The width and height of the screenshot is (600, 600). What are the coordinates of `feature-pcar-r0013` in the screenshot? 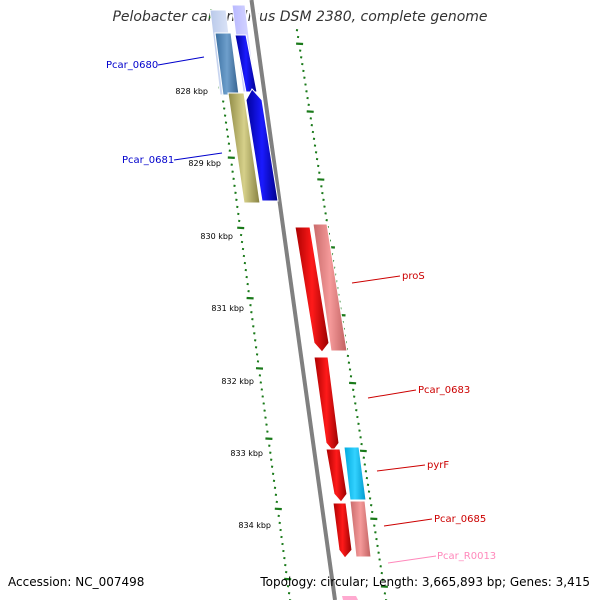 It's located at (350, 598).